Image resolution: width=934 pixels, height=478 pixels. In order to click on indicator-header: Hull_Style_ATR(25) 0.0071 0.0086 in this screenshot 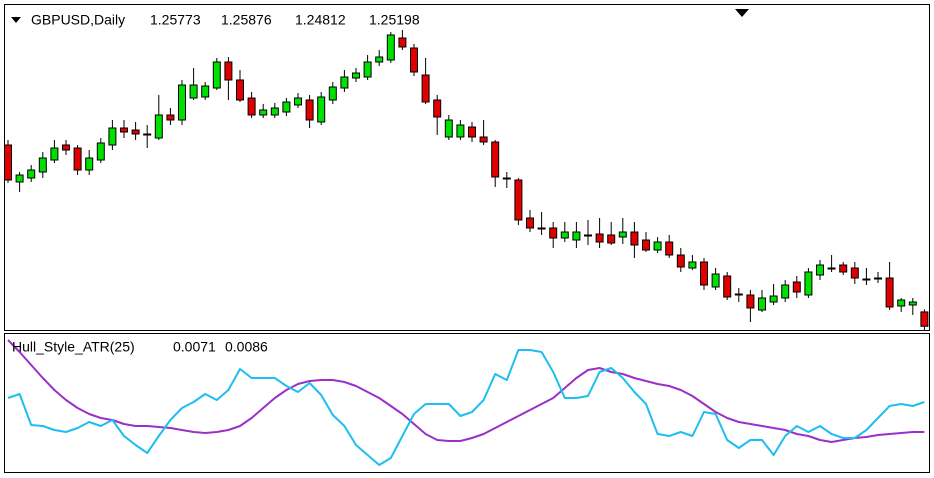, I will do `click(140, 347)`.